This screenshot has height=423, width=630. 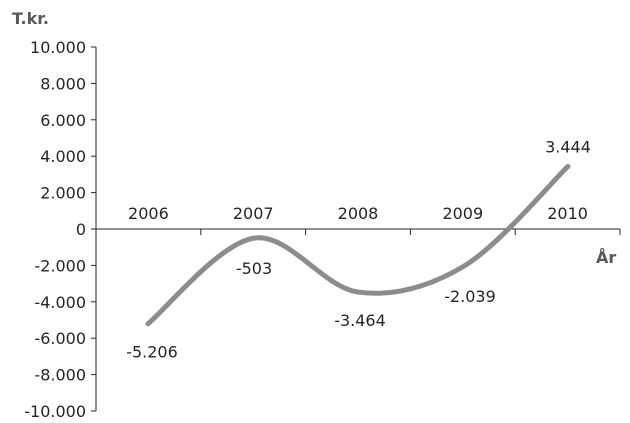 I want to click on data-label: -5.206, so click(x=152, y=352).